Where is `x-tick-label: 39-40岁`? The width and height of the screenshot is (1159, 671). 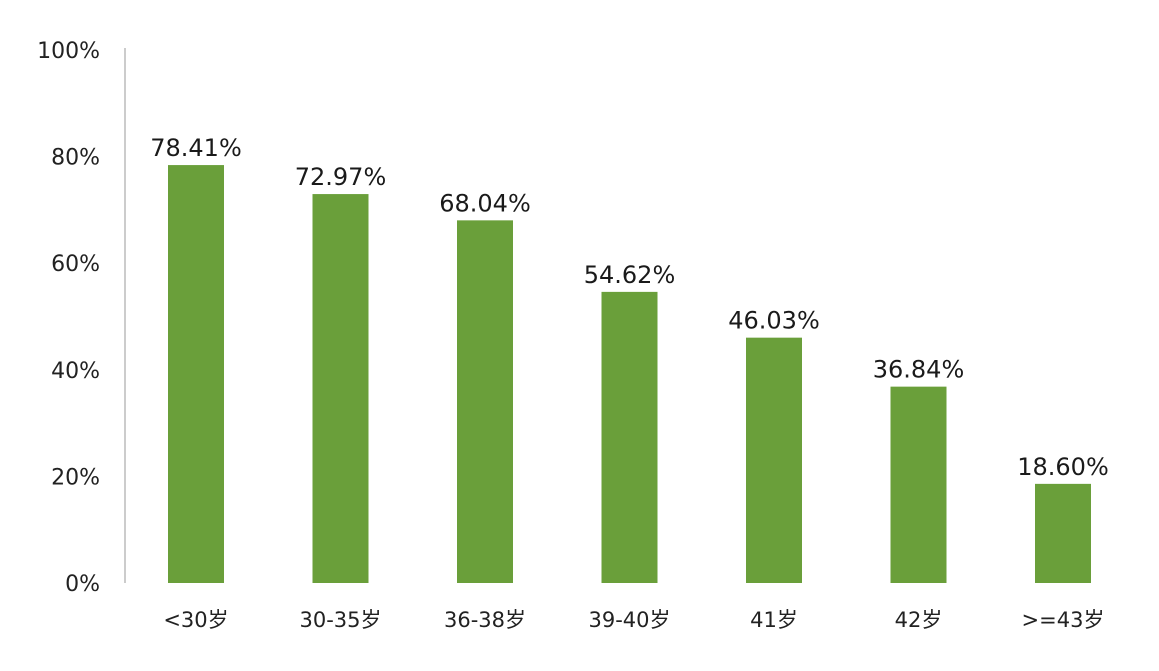 x-tick-label: 39-40岁 is located at coordinates (629, 620).